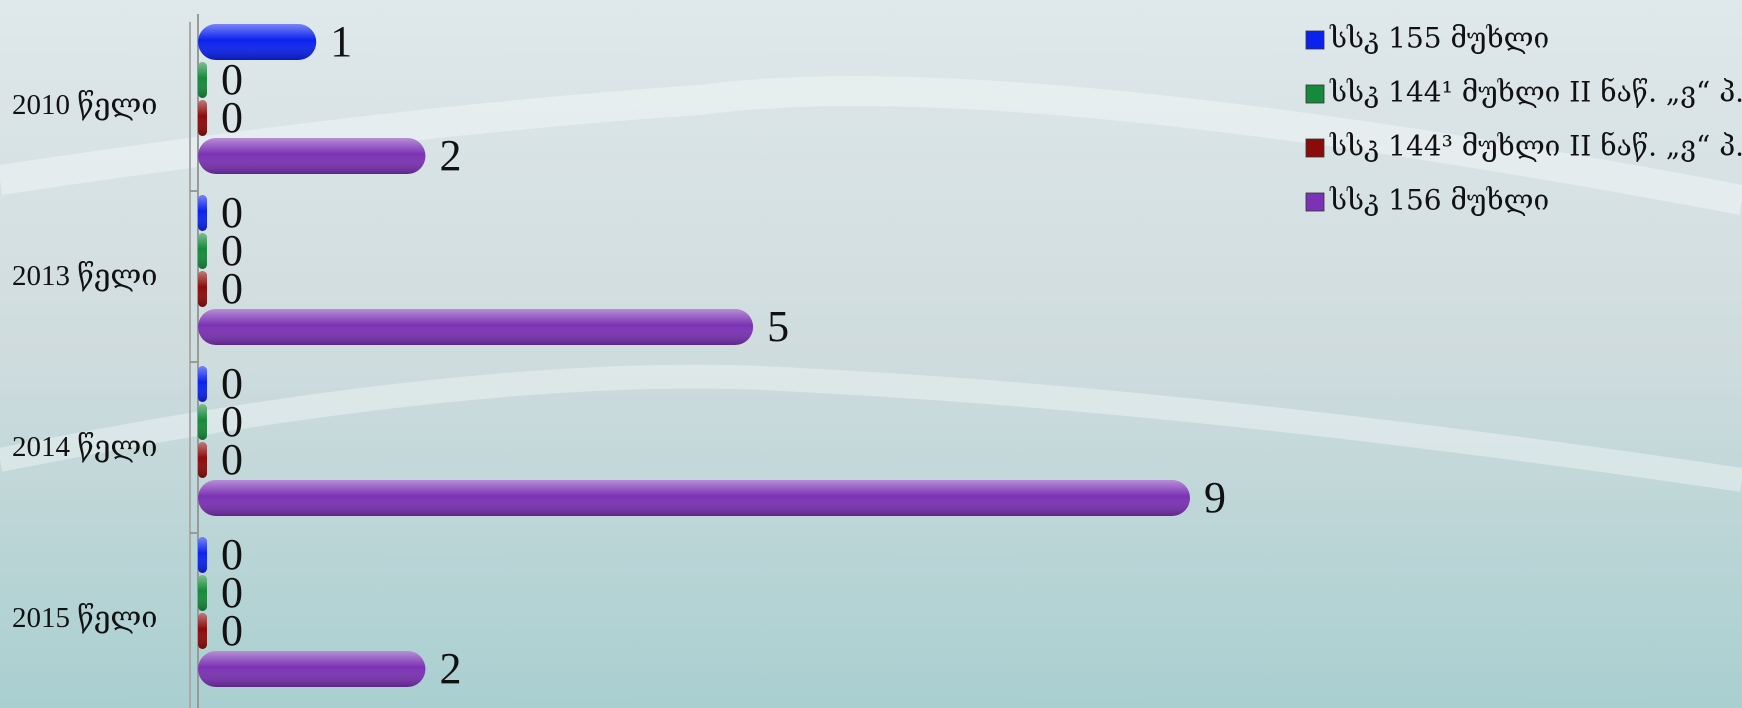 The height and width of the screenshot is (708, 1742). Describe the element at coordinates (1439, 38) in the screenshot. I see `legend-label: სსკ 155 მუხლი` at that location.